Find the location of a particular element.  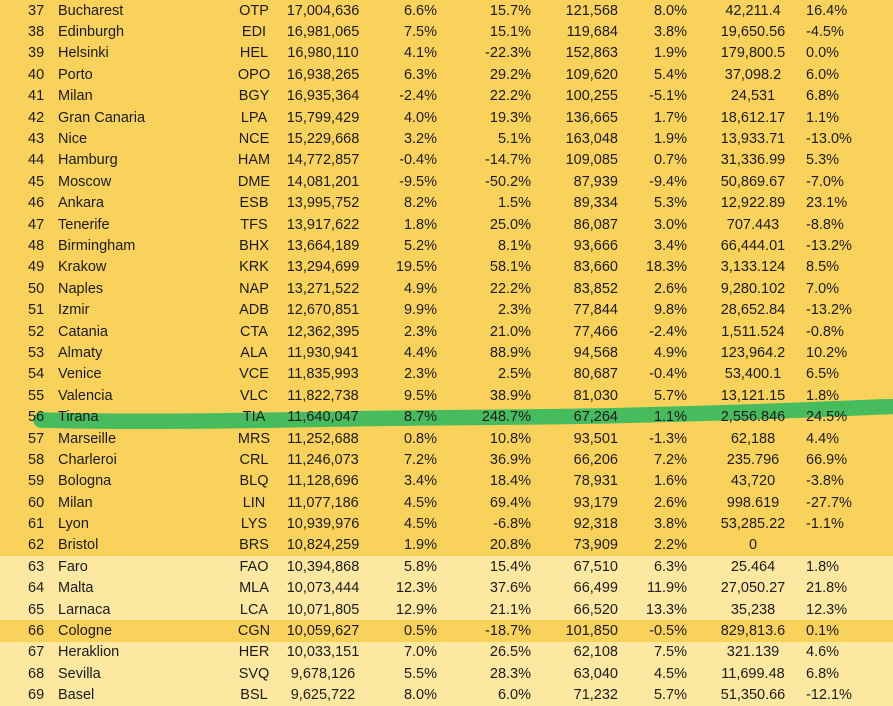

pct-change-2-cell: 38.9% is located at coordinates (510, 395).